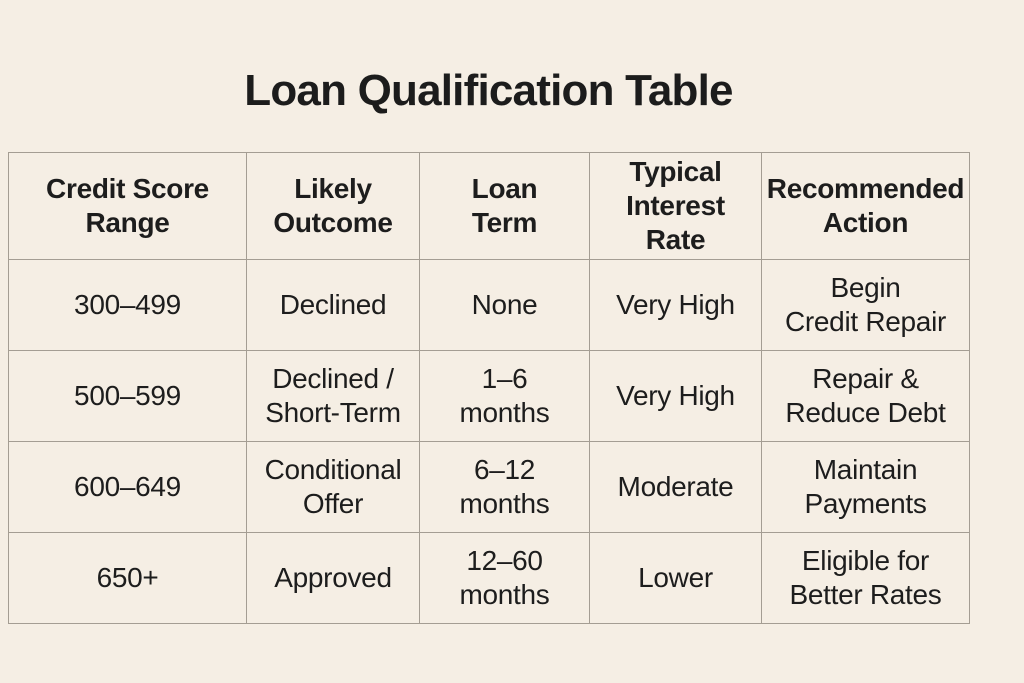 Image resolution: width=1024 pixels, height=683 pixels. Describe the element at coordinates (127, 305) in the screenshot. I see `cell-credit-score-range: 300–499` at that location.